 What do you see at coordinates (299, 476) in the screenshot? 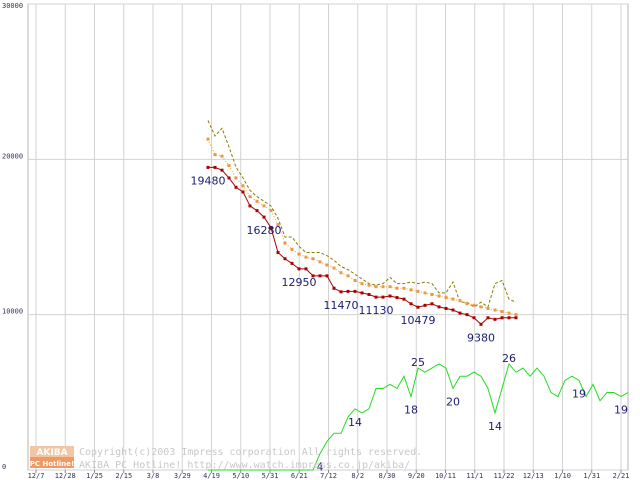
I see `x-tick-label: 6/21` at bounding box center [299, 476].